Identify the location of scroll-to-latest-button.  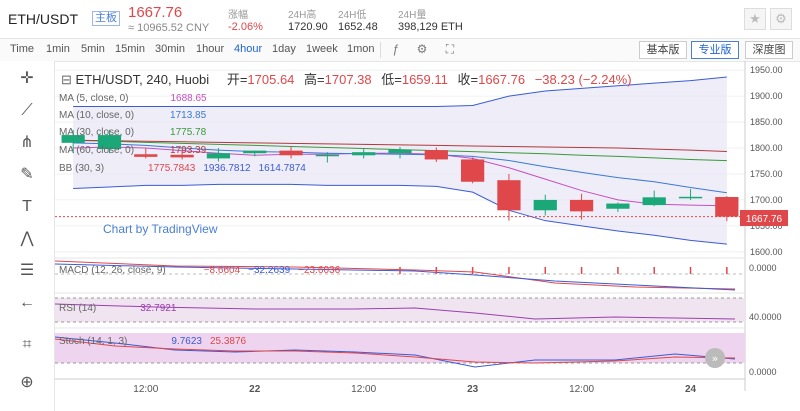
(715, 358).